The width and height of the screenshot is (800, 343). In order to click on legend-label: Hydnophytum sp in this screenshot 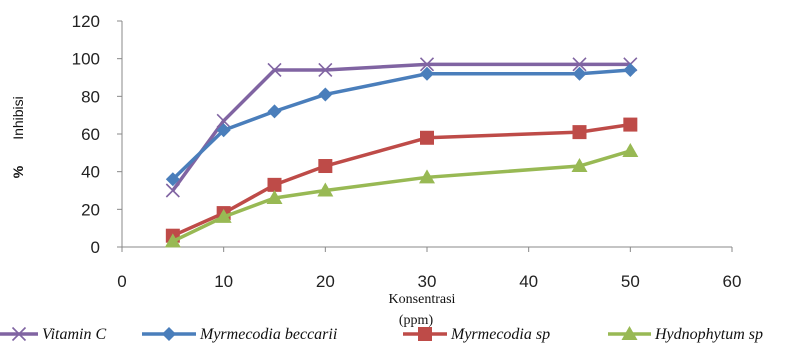, I will do `click(708, 334)`.